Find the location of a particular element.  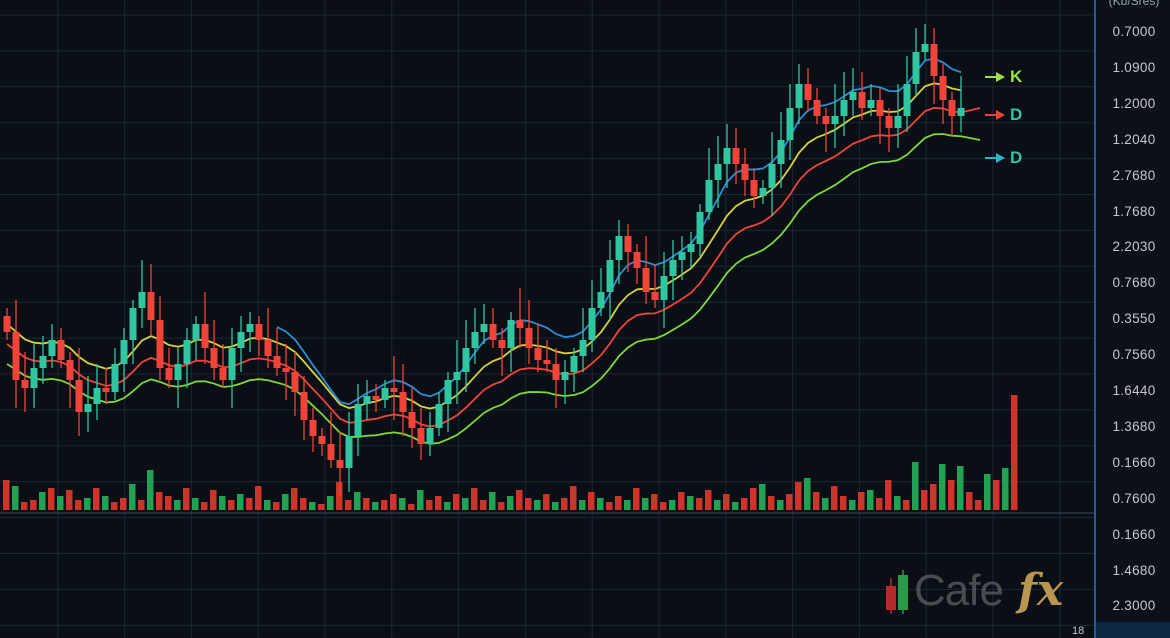

y-tick-label: 0.7560 is located at coordinates (1134, 355).